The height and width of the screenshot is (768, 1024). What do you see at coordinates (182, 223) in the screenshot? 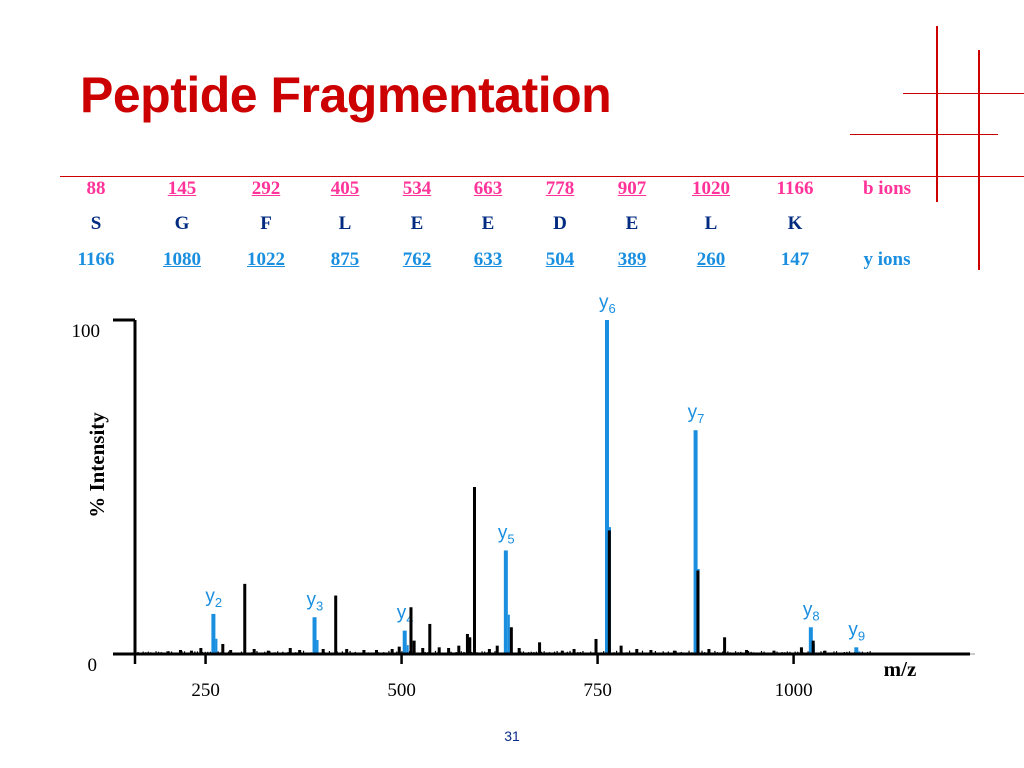
I see `residue-value: G` at bounding box center [182, 223].